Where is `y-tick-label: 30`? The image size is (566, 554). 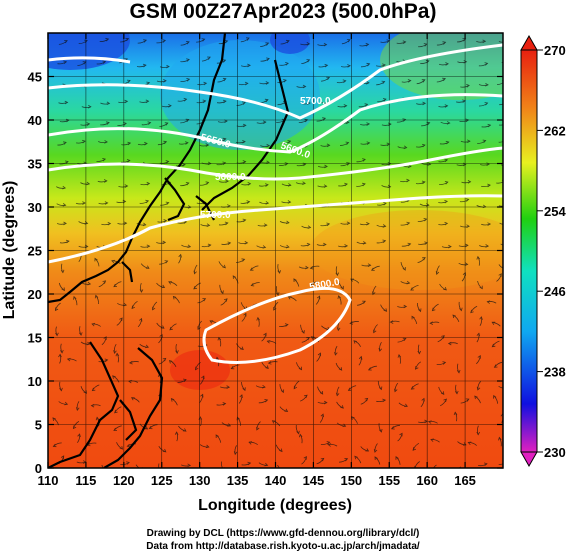
y-tick-label: 30 is located at coordinates (35, 207).